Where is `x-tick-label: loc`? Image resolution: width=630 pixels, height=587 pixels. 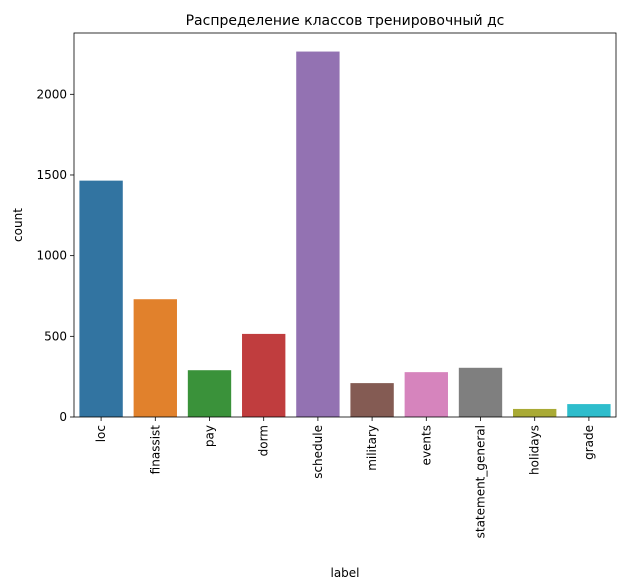
x-tick-label: loc is located at coordinates (101, 433).